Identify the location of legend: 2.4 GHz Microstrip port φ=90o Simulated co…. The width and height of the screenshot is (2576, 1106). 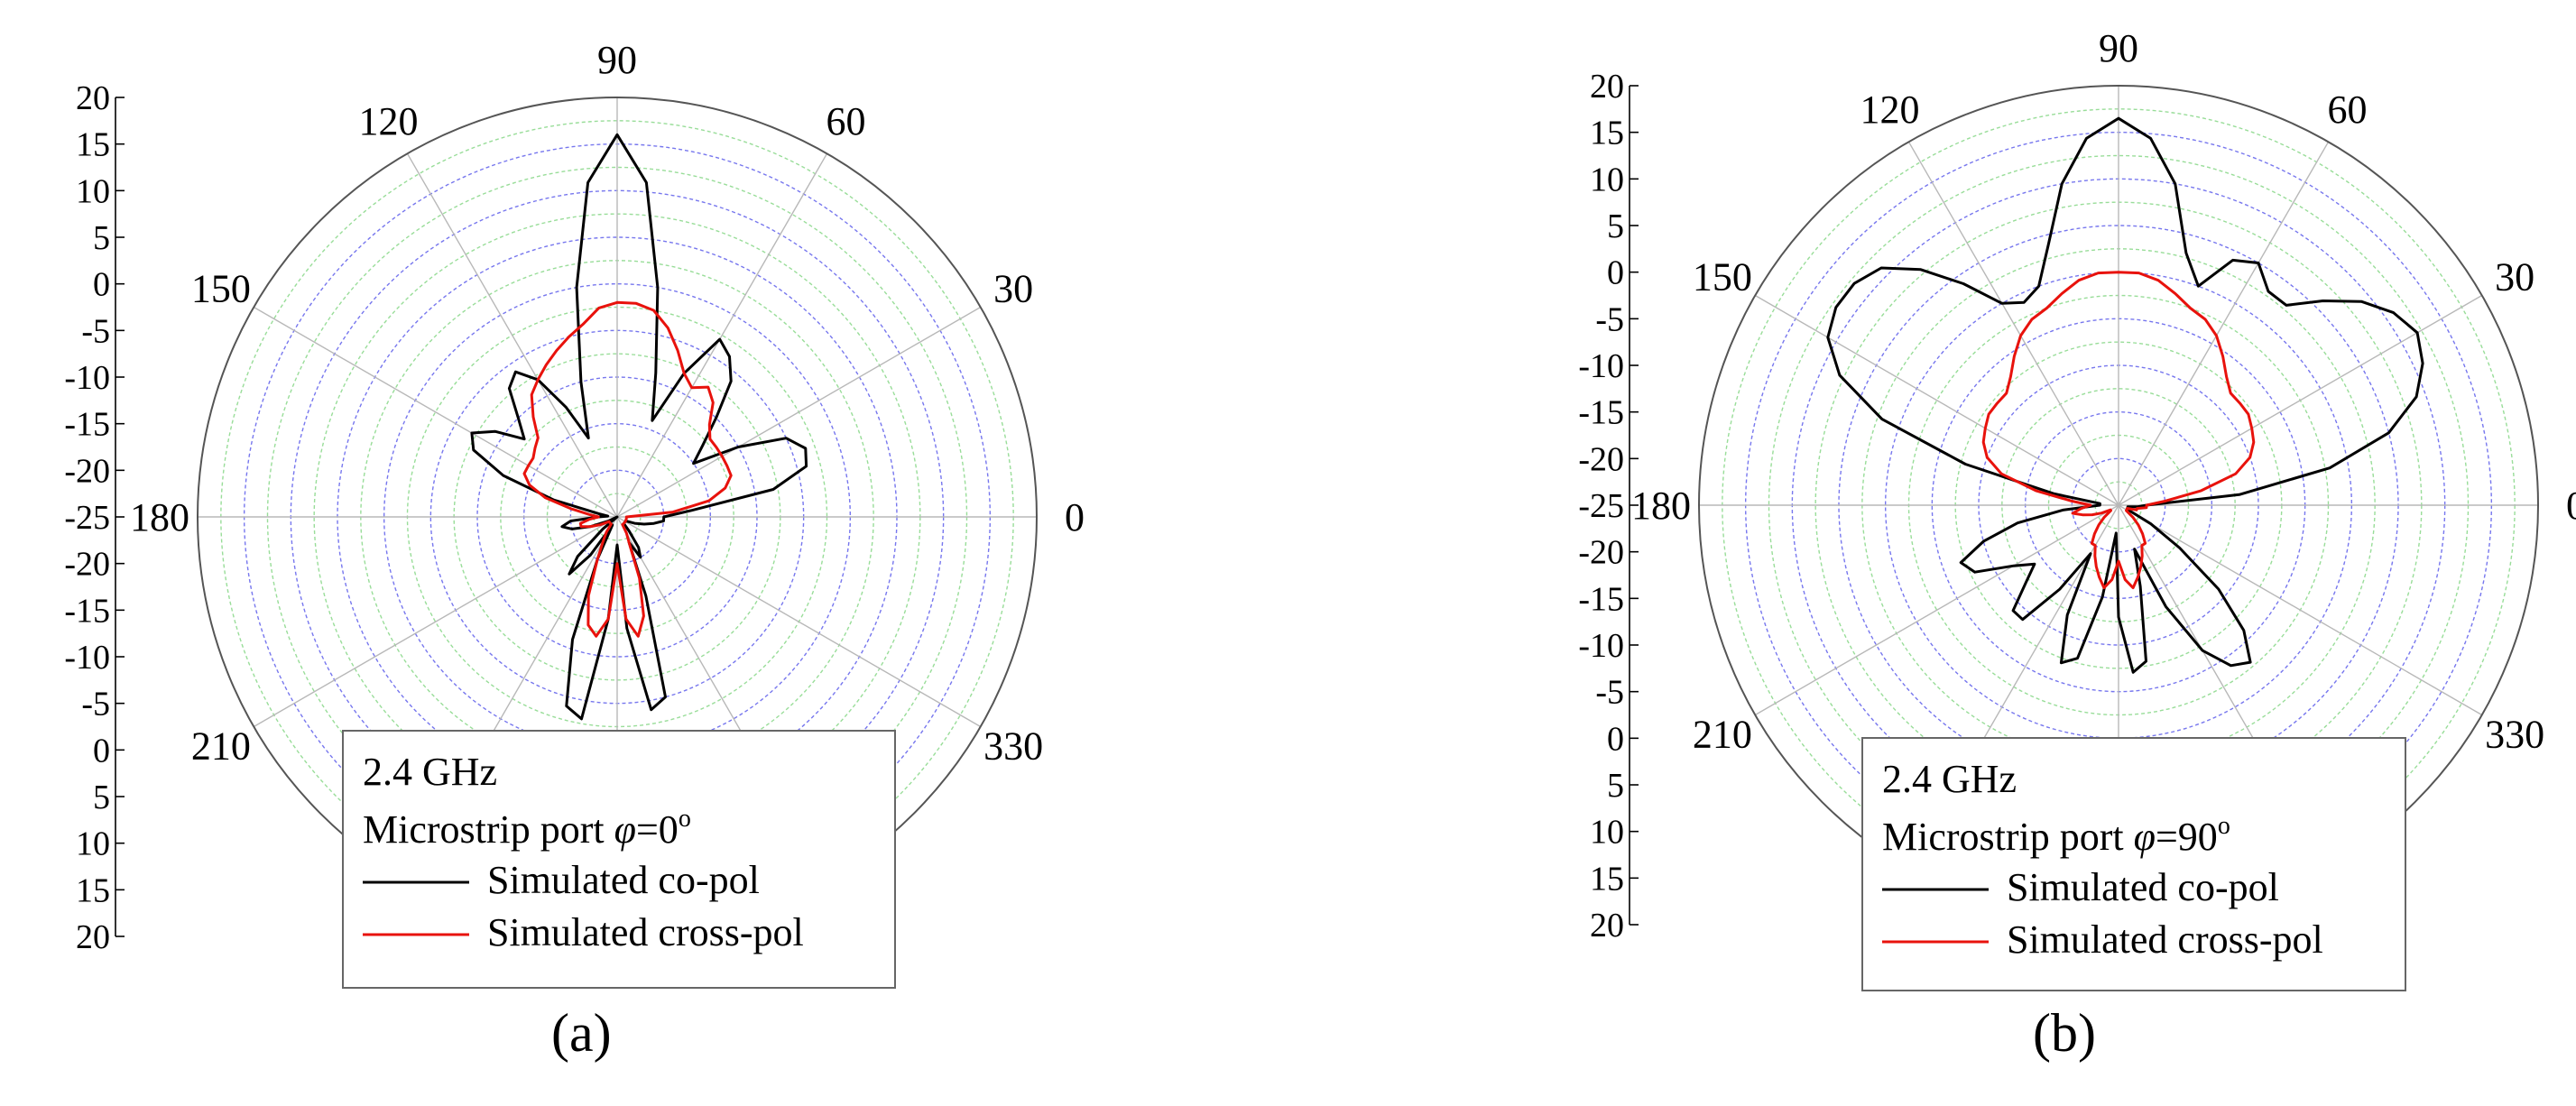
(2133, 864).